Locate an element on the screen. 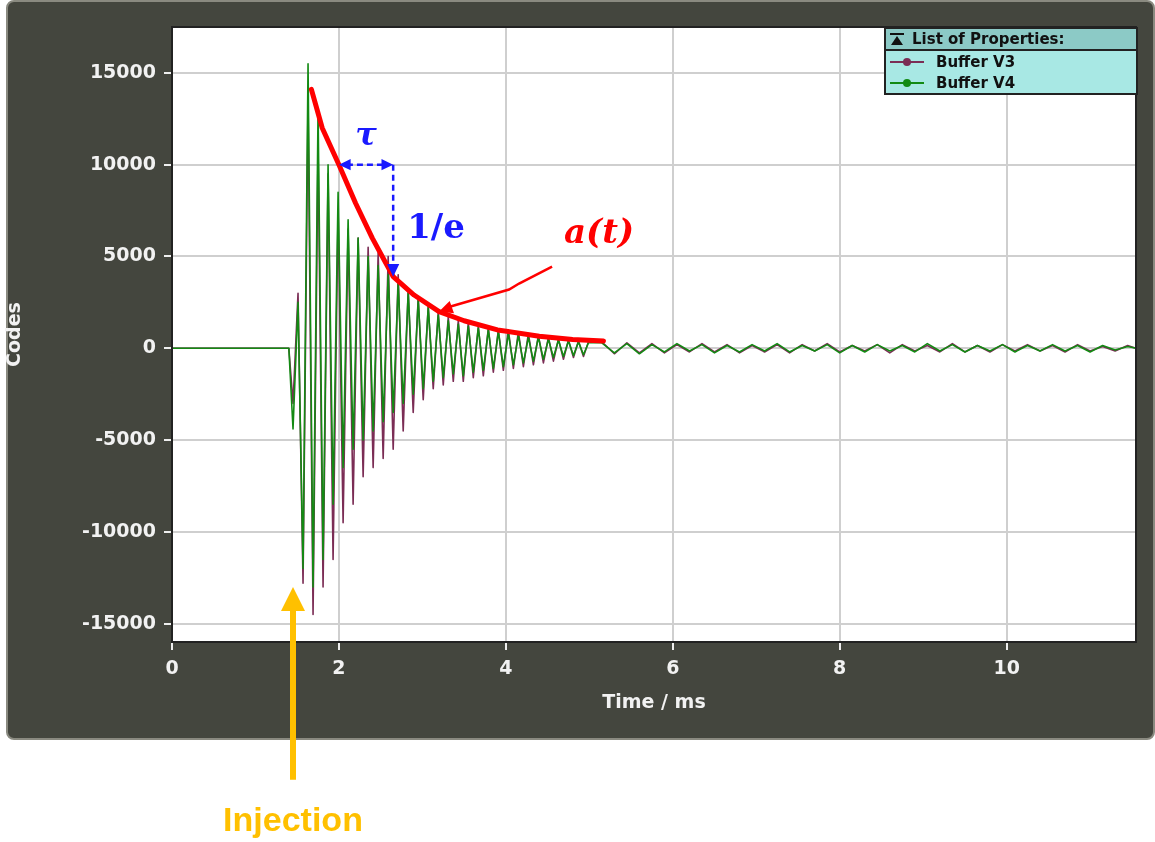 The height and width of the screenshot is (842, 1155). x-axis-title: Time / ms is located at coordinates (654, 700).